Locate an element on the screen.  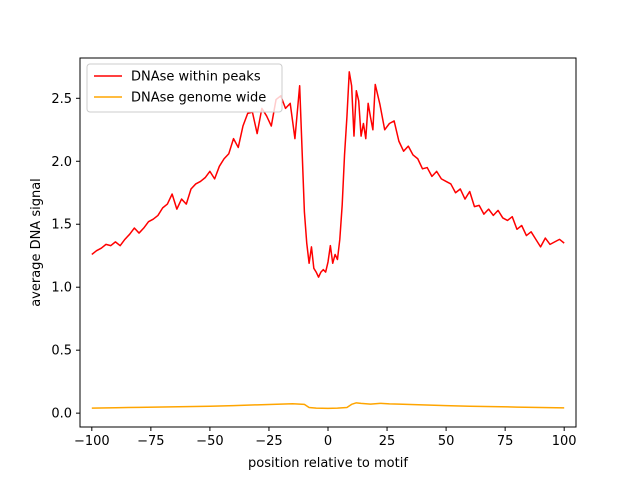
y-tick-label: 2.5 is located at coordinates (61, 99).